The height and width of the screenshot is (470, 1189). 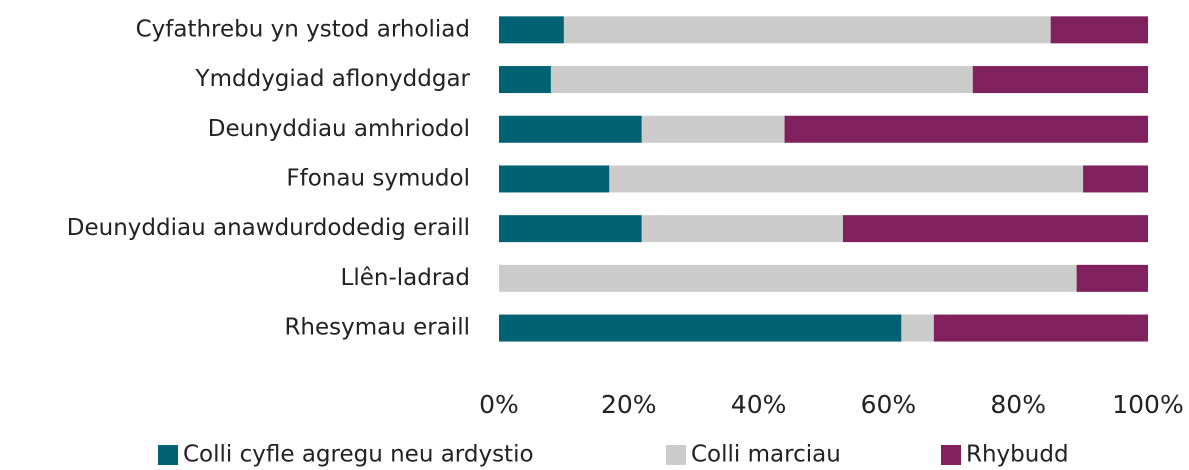 I want to click on x-tick-label: 20%, so click(x=629, y=404).